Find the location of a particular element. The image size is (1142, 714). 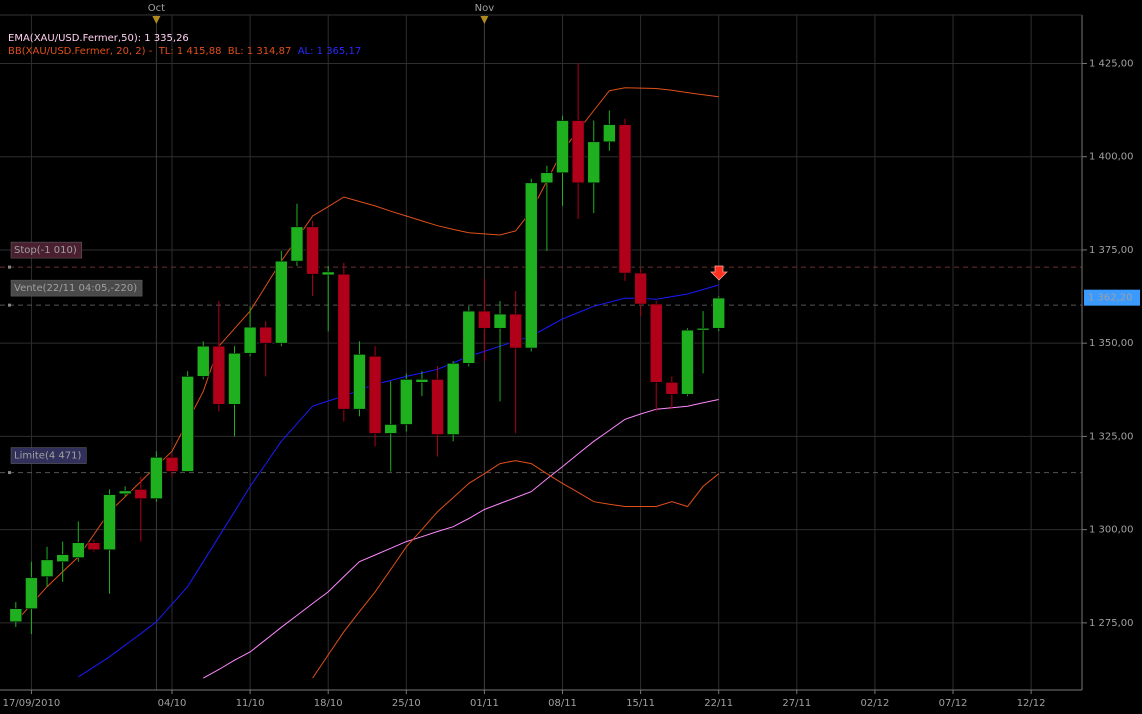

order-label: Vente(22/11 04:05,-220) is located at coordinates (75, 288).